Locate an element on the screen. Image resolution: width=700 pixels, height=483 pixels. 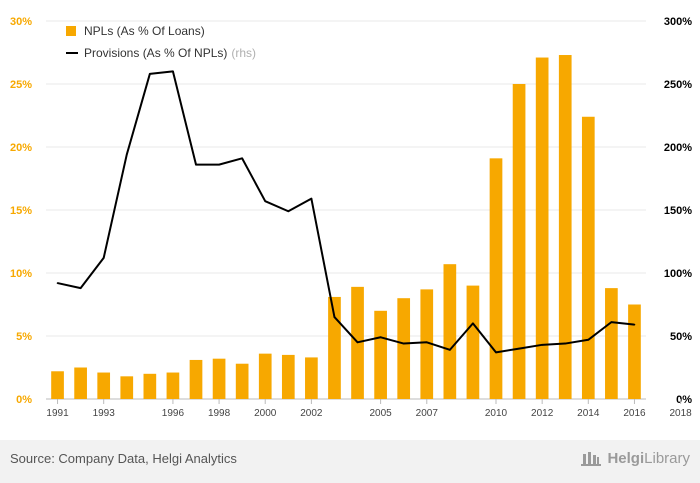
x-axis-tick-label: 2005 is located at coordinates (380, 413).